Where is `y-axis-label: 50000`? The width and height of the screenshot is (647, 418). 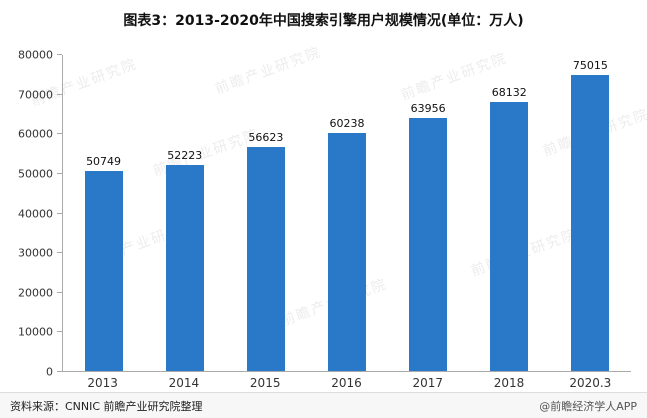 y-axis-label: 50000 is located at coordinates (35, 174).